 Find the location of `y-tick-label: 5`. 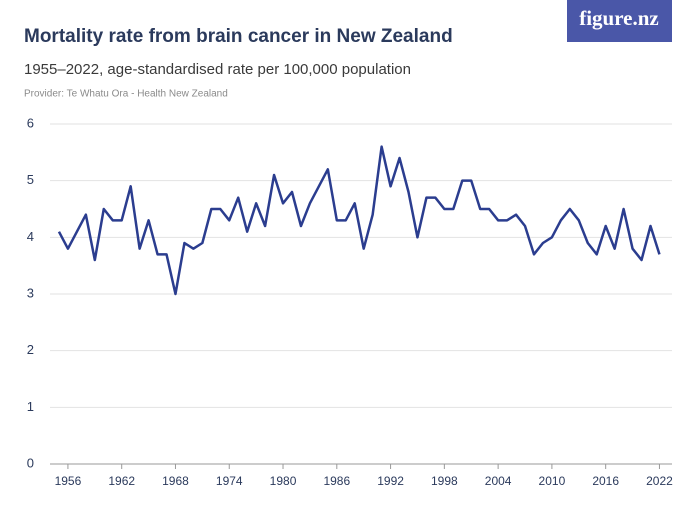

y-tick-label: 5 is located at coordinates (30, 179).